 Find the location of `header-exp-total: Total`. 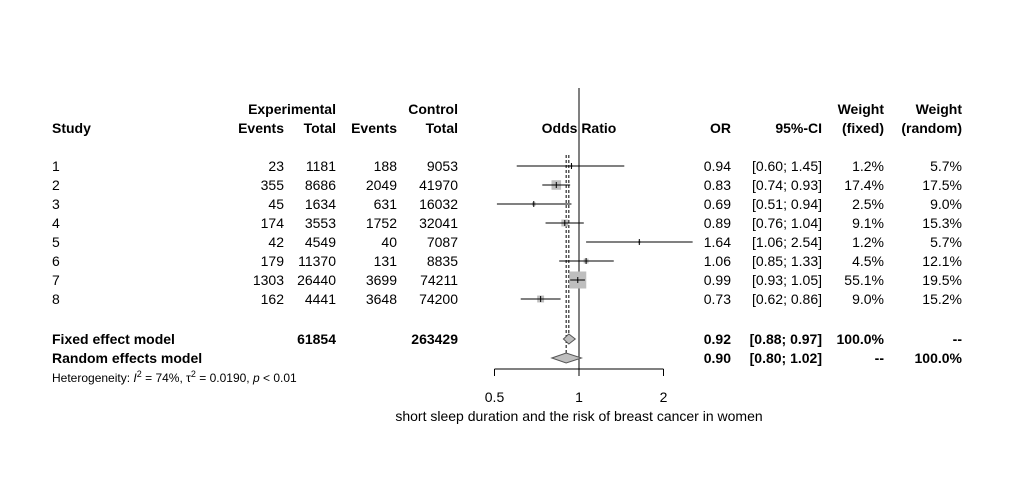

header-exp-total: Total is located at coordinates (320, 128).